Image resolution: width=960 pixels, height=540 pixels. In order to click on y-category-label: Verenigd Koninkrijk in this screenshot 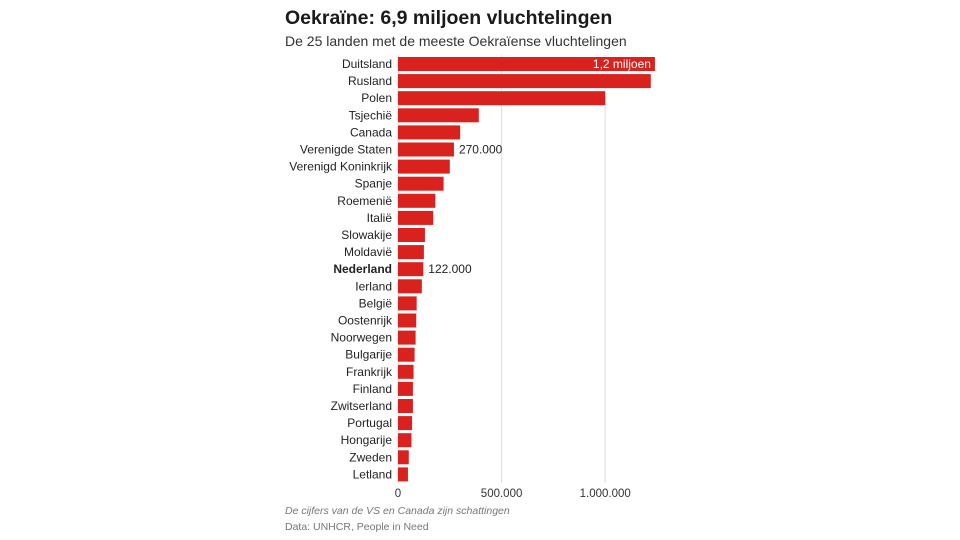, I will do `click(341, 167)`.